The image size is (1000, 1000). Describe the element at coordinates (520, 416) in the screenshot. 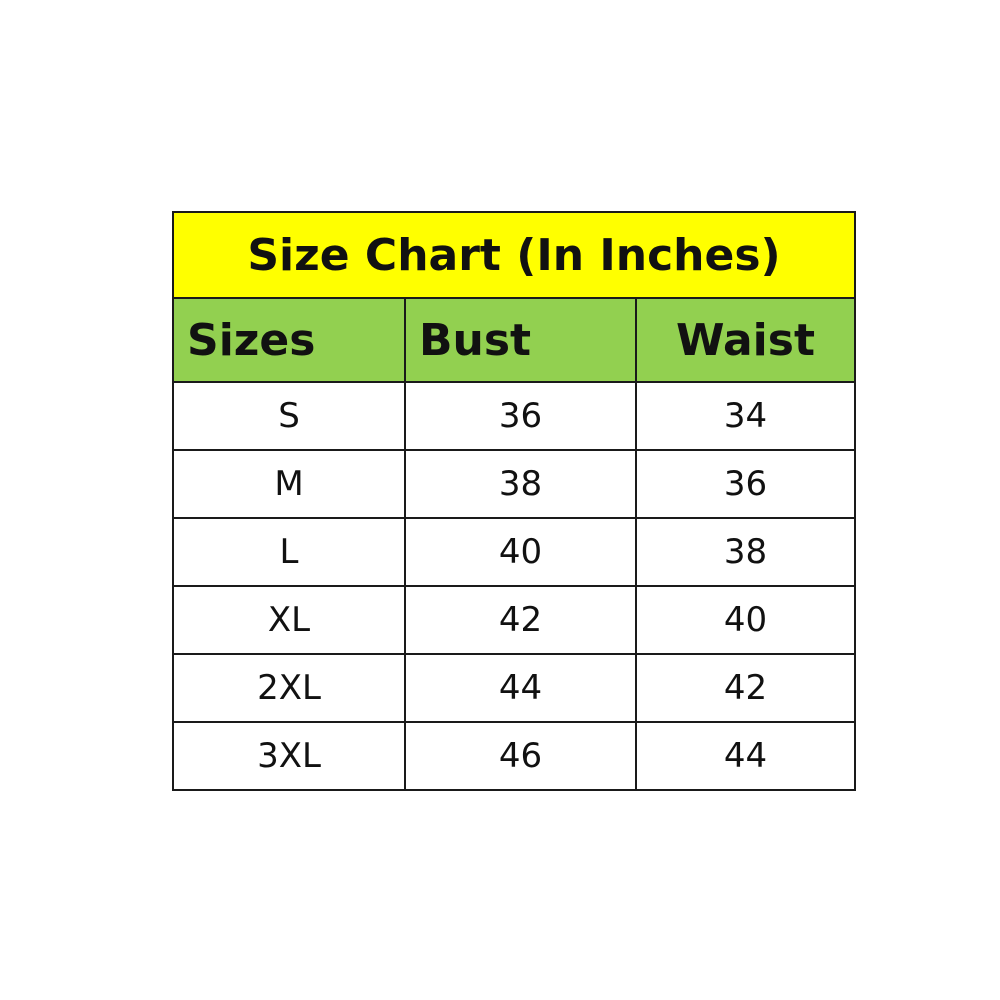

I see `bust-cell: 36` at that location.